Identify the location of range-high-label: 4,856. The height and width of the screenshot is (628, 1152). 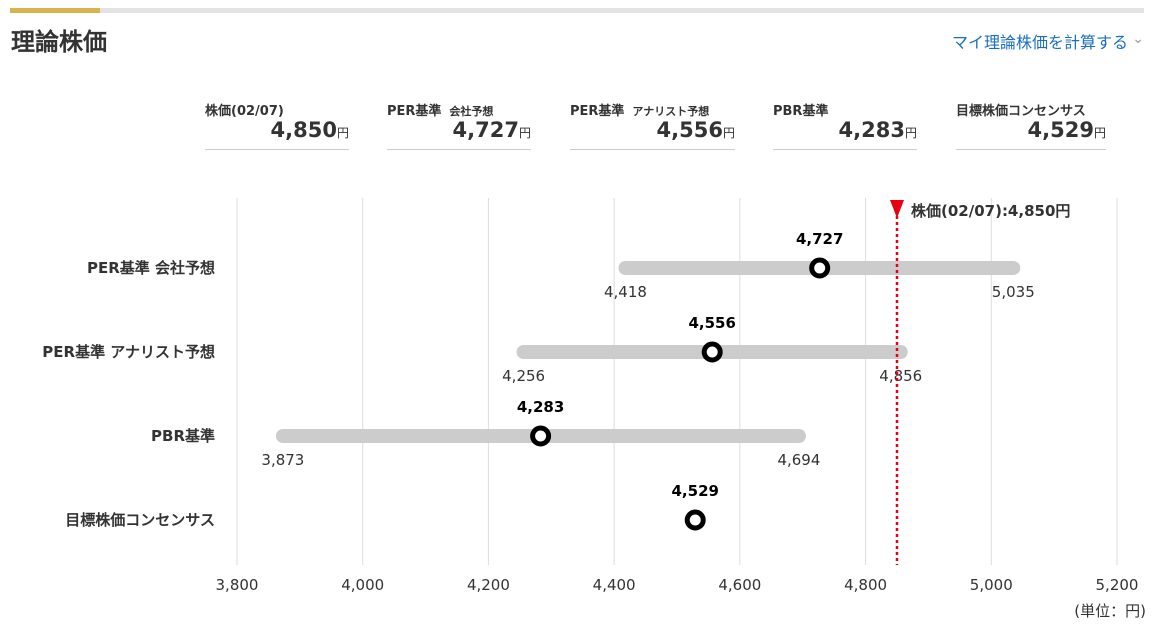
(900, 376).